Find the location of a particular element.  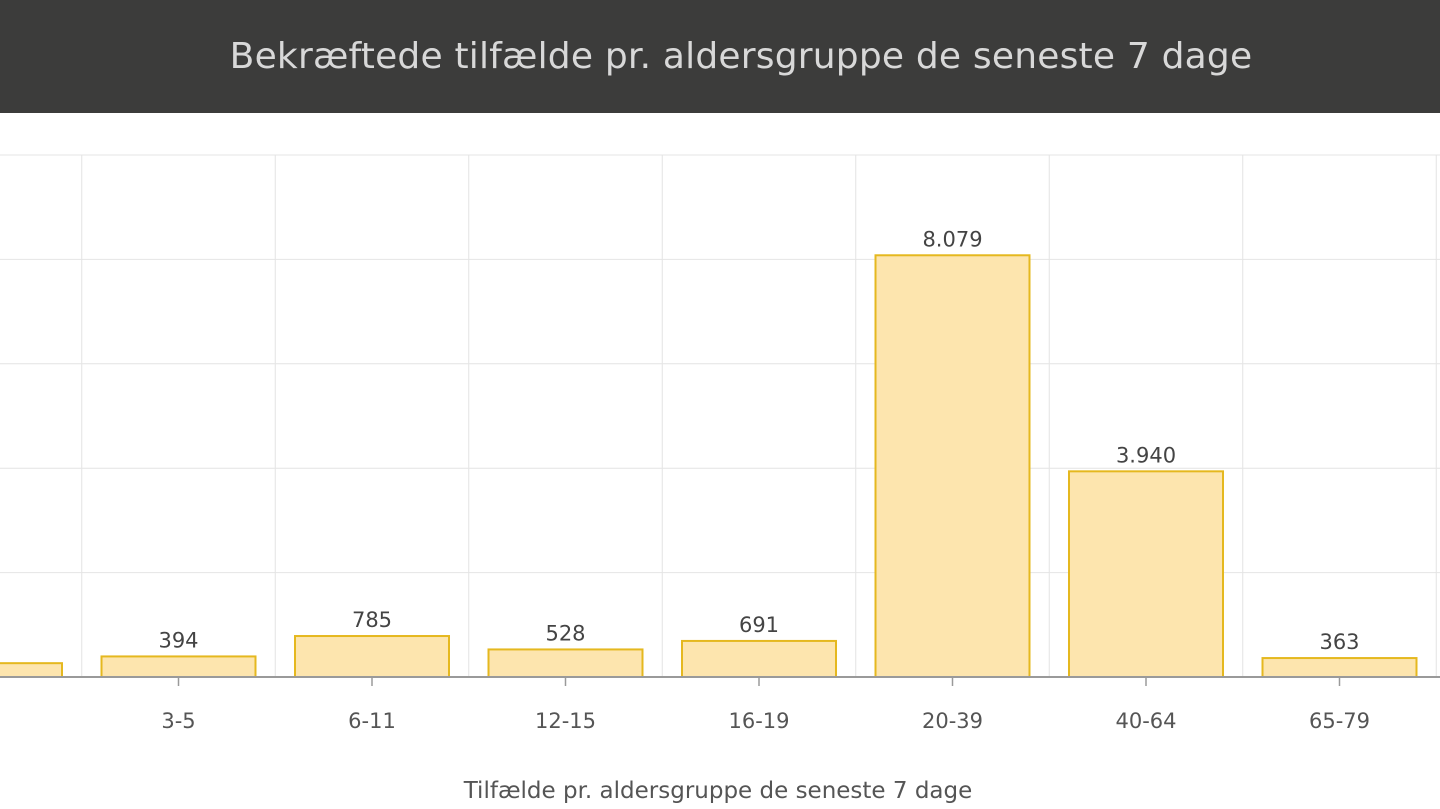

x-tick-label-12-15: 12-15 is located at coordinates (565, 721).